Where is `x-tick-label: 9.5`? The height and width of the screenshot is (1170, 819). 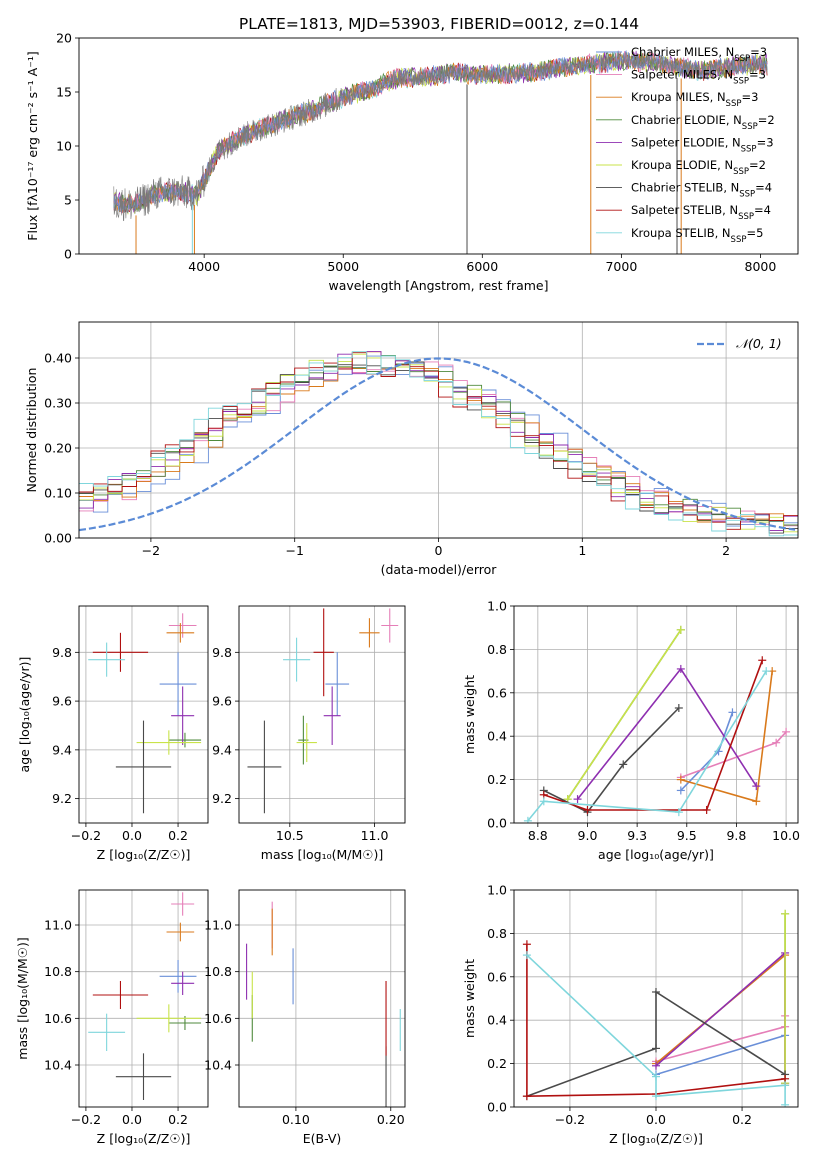 x-tick-label: 9.5 is located at coordinates (687, 835).